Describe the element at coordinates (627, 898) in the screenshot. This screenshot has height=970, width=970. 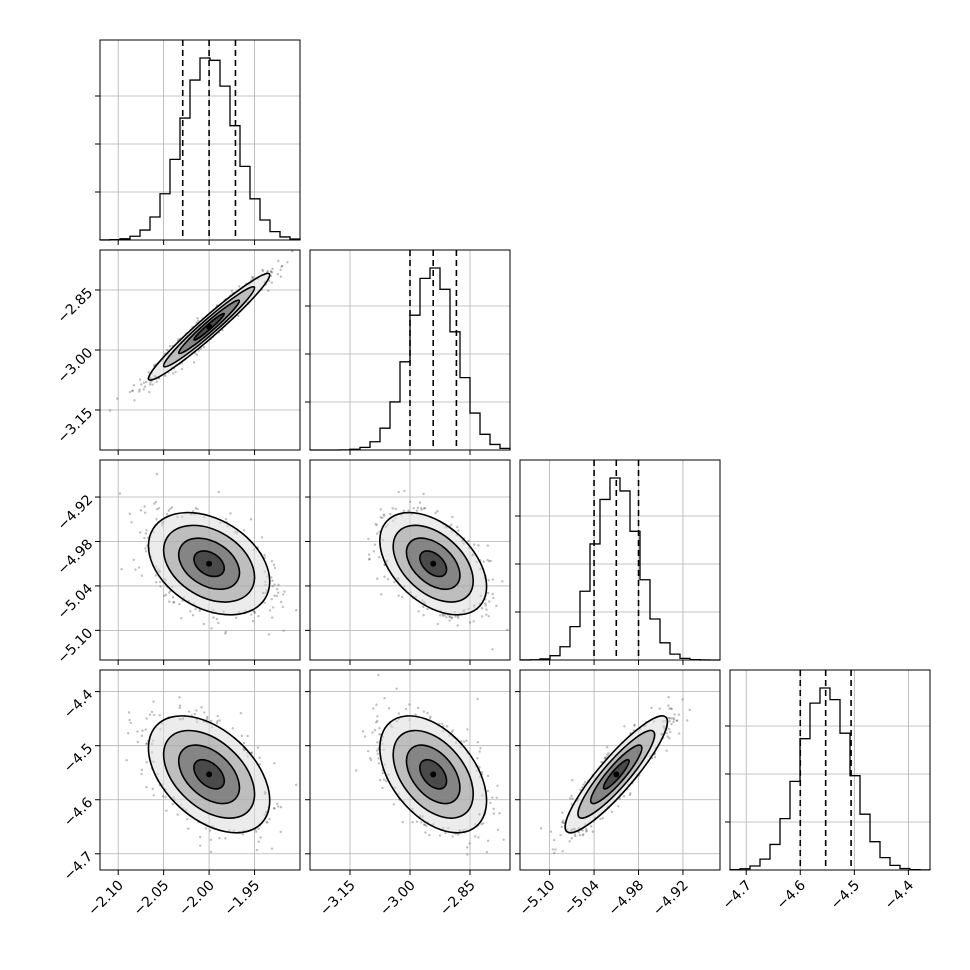
I see `x-tick-label: −4.98` at that location.